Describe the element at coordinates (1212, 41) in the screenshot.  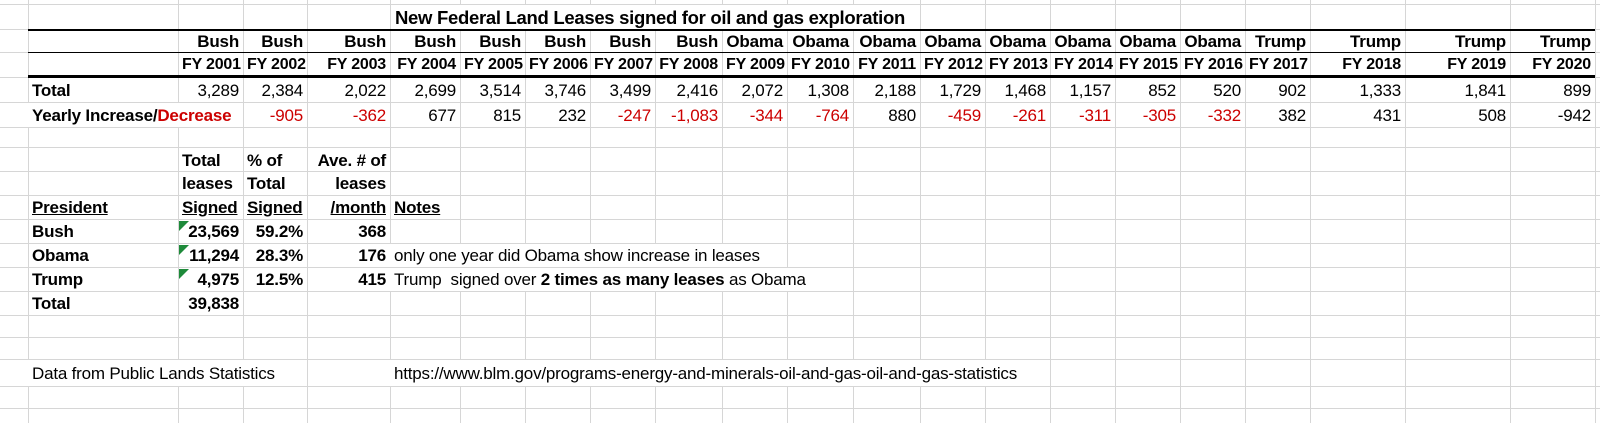
I see `cell-fy2016-president: Obama` at that location.